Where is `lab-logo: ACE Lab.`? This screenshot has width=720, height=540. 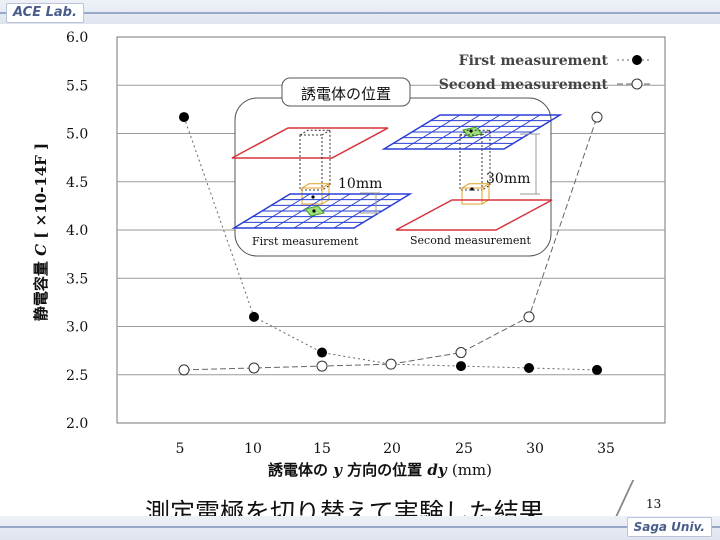
lab-logo: ACE Lab. is located at coordinates (45, 13).